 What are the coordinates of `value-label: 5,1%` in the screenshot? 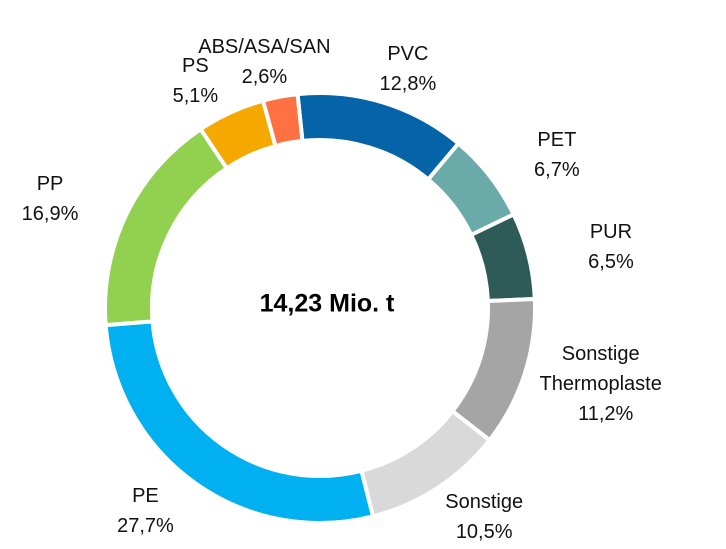 It's located at (195, 95).